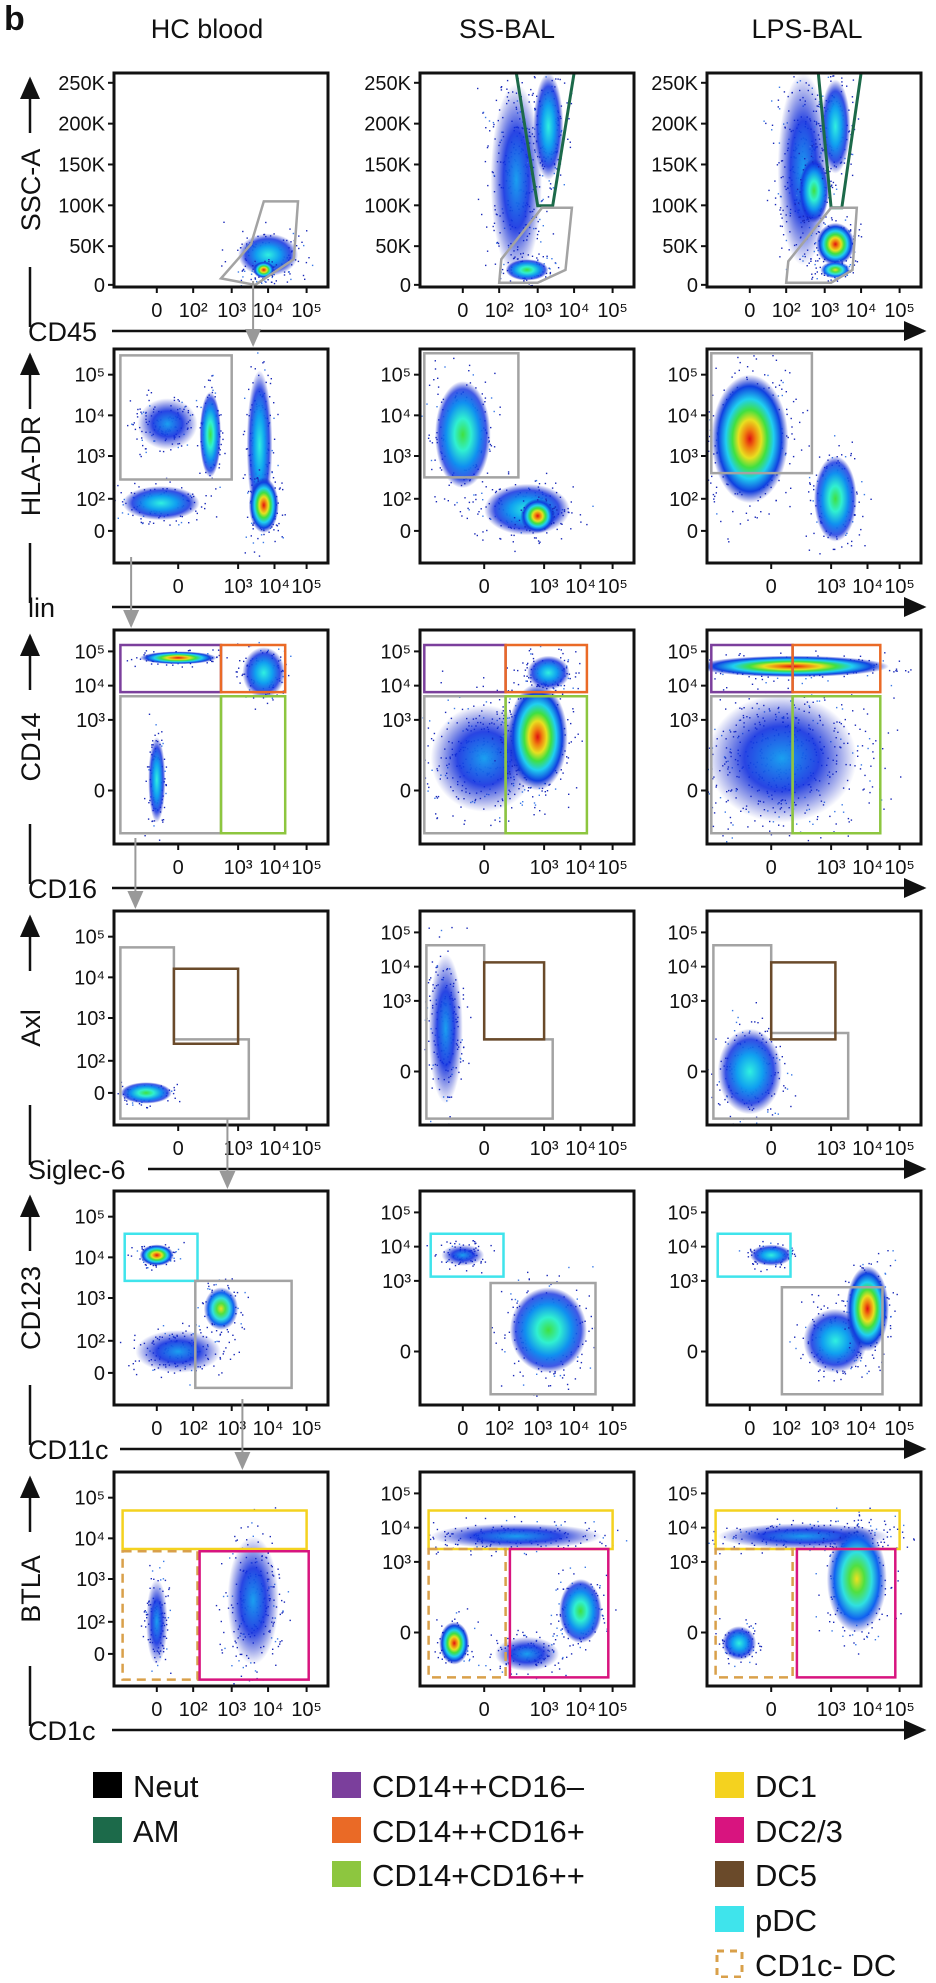 The width and height of the screenshot is (936, 1983). What do you see at coordinates (396, 721) in the screenshot?
I see `y-tick-label: 10³` at bounding box center [396, 721].